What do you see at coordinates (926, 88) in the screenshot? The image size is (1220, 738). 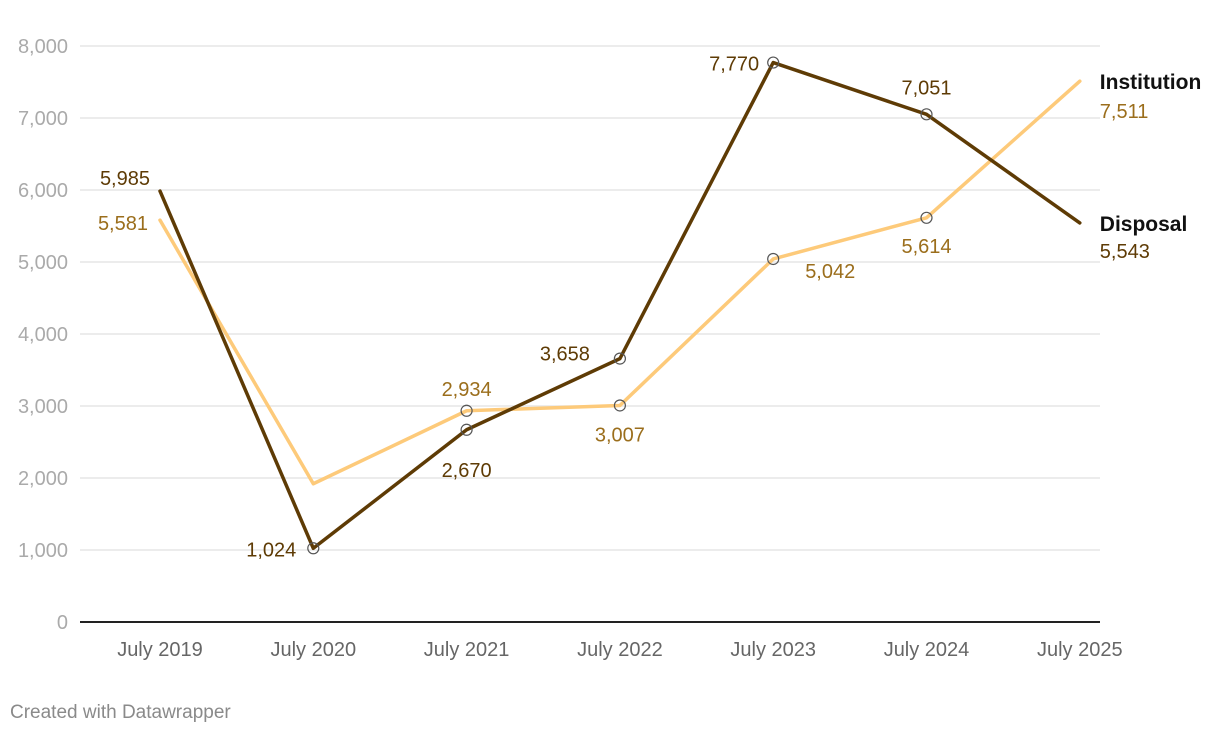 I see `data-label: 7,051` at bounding box center [926, 88].